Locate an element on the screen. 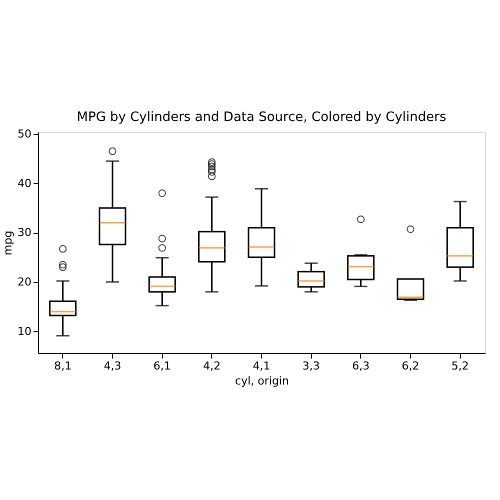 This screenshot has height=500, width=500. y-tick-label: 50 is located at coordinates (25, 133).